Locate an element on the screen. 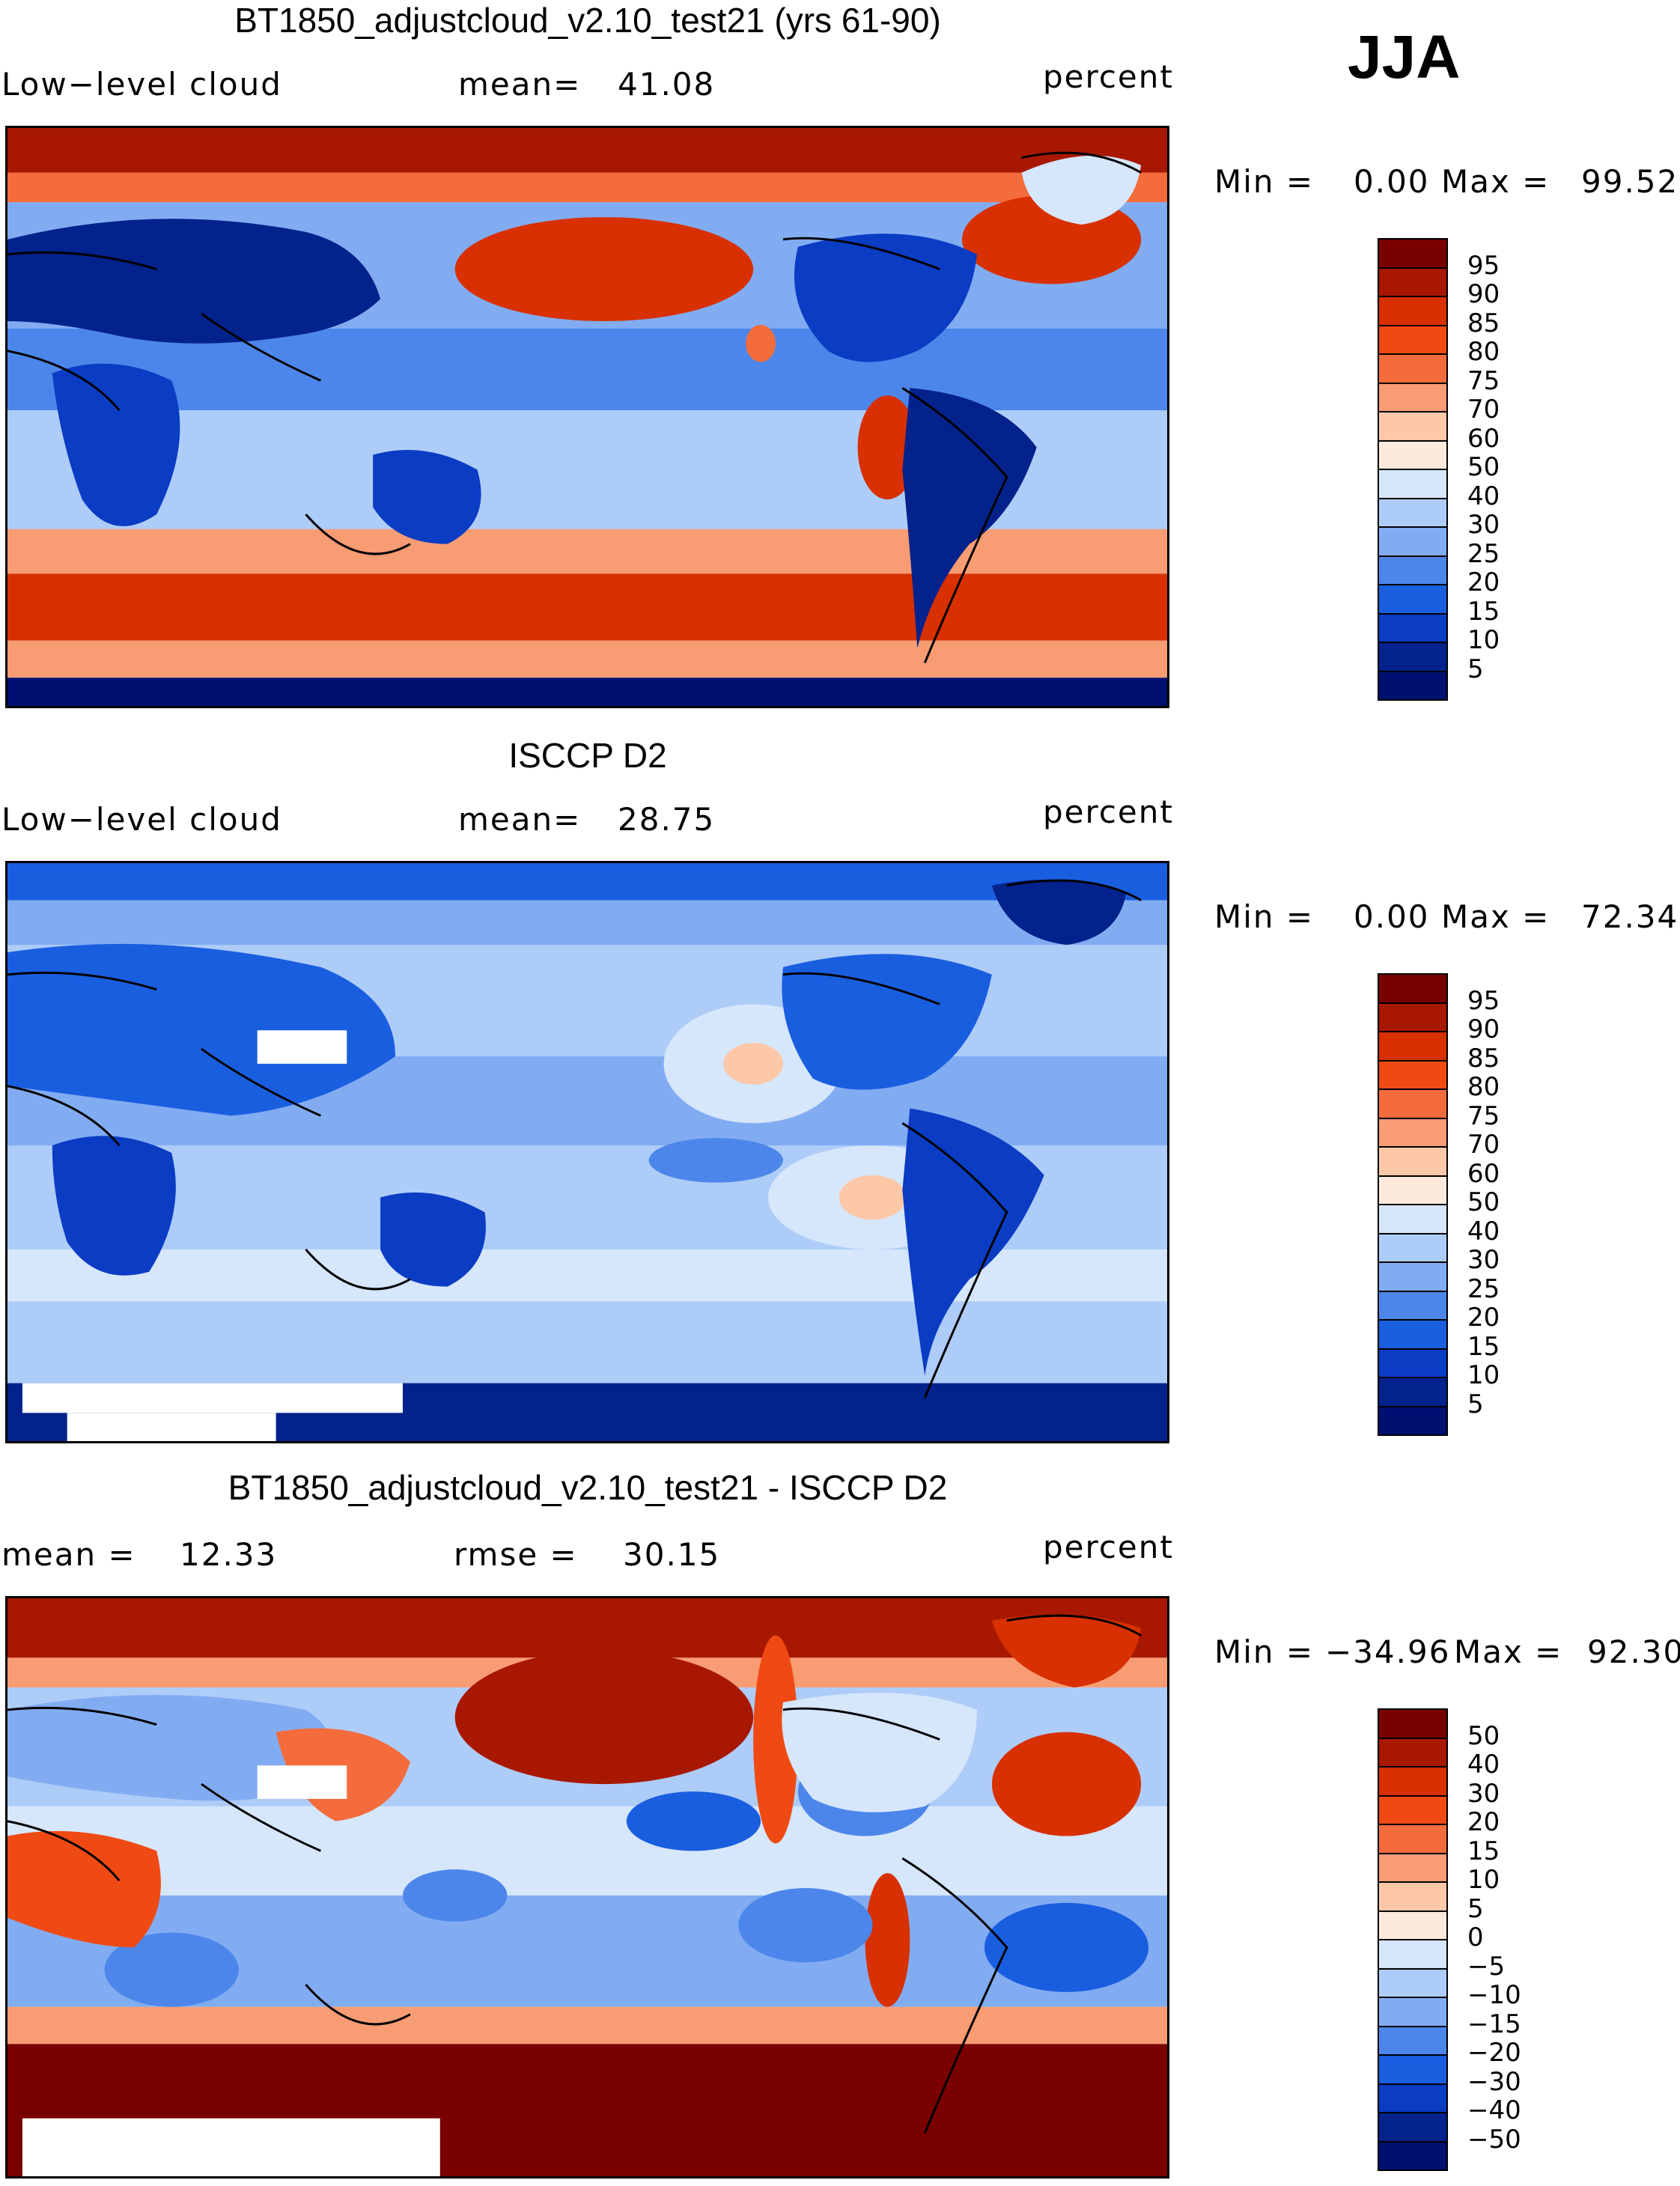  max-value: 72.34 is located at coordinates (1630, 916).